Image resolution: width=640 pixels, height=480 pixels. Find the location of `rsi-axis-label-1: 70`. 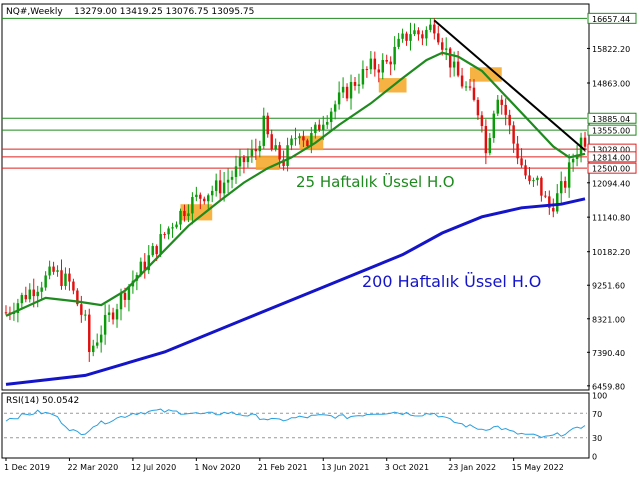

rsi-axis-label-1: 70 is located at coordinates (597, 414).